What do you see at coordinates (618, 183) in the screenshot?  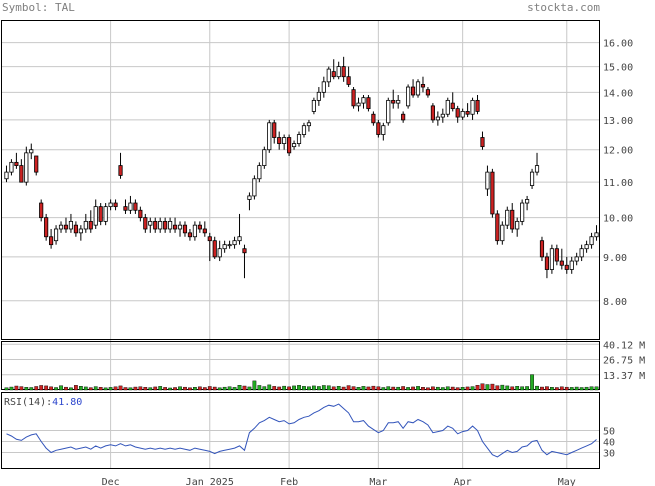 I see `price-tick-label: 11.00` at bounding box center [618, 183].